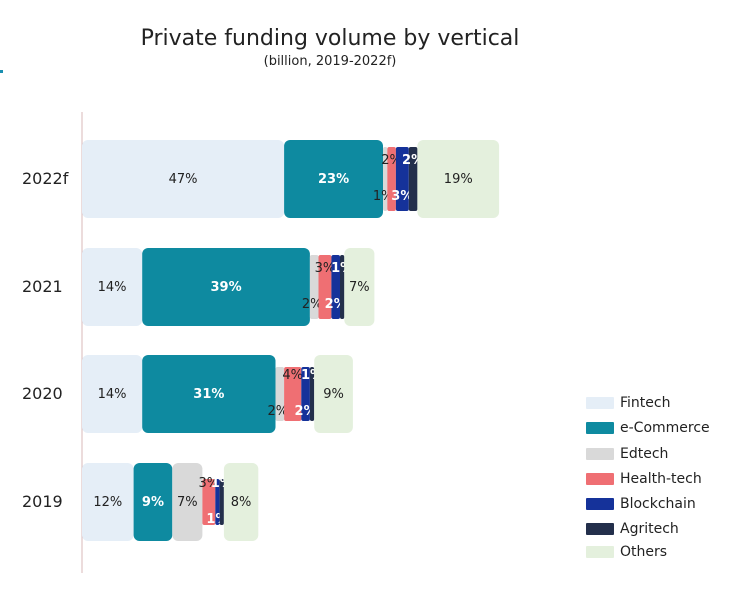 The image size is (756, 608). I want to click on bar-2019-others, so click(241, 502).